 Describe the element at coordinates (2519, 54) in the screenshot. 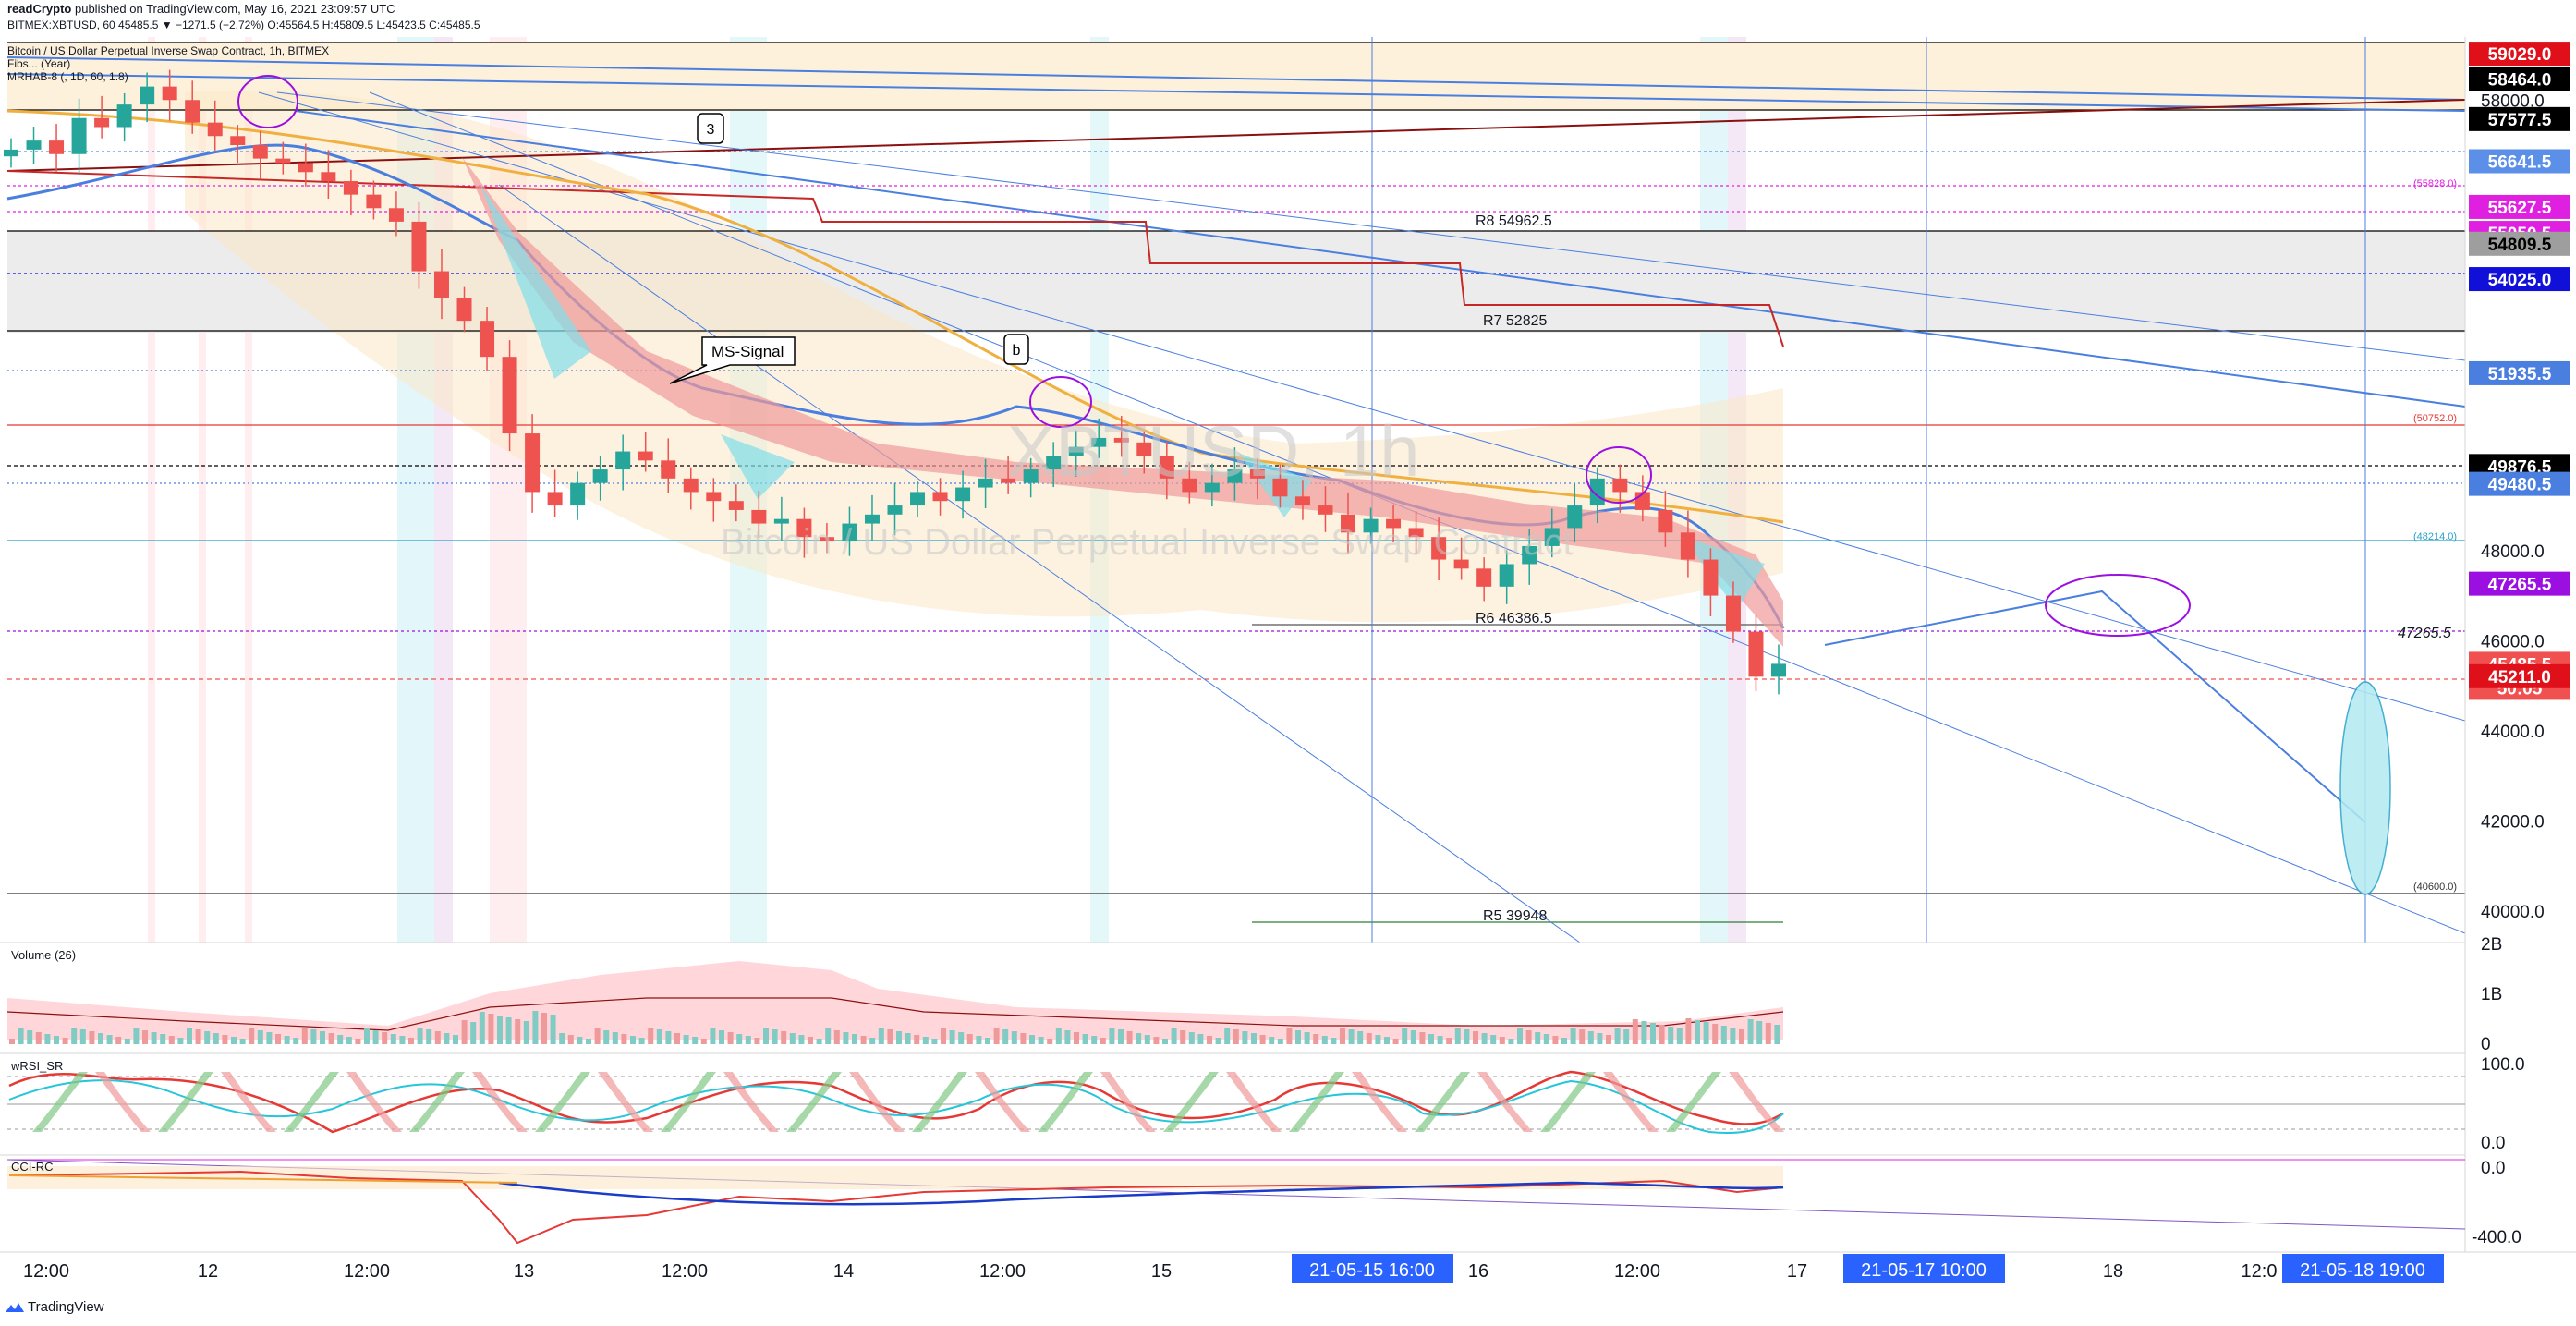

I see `price-badge: 59029.0` at that location.